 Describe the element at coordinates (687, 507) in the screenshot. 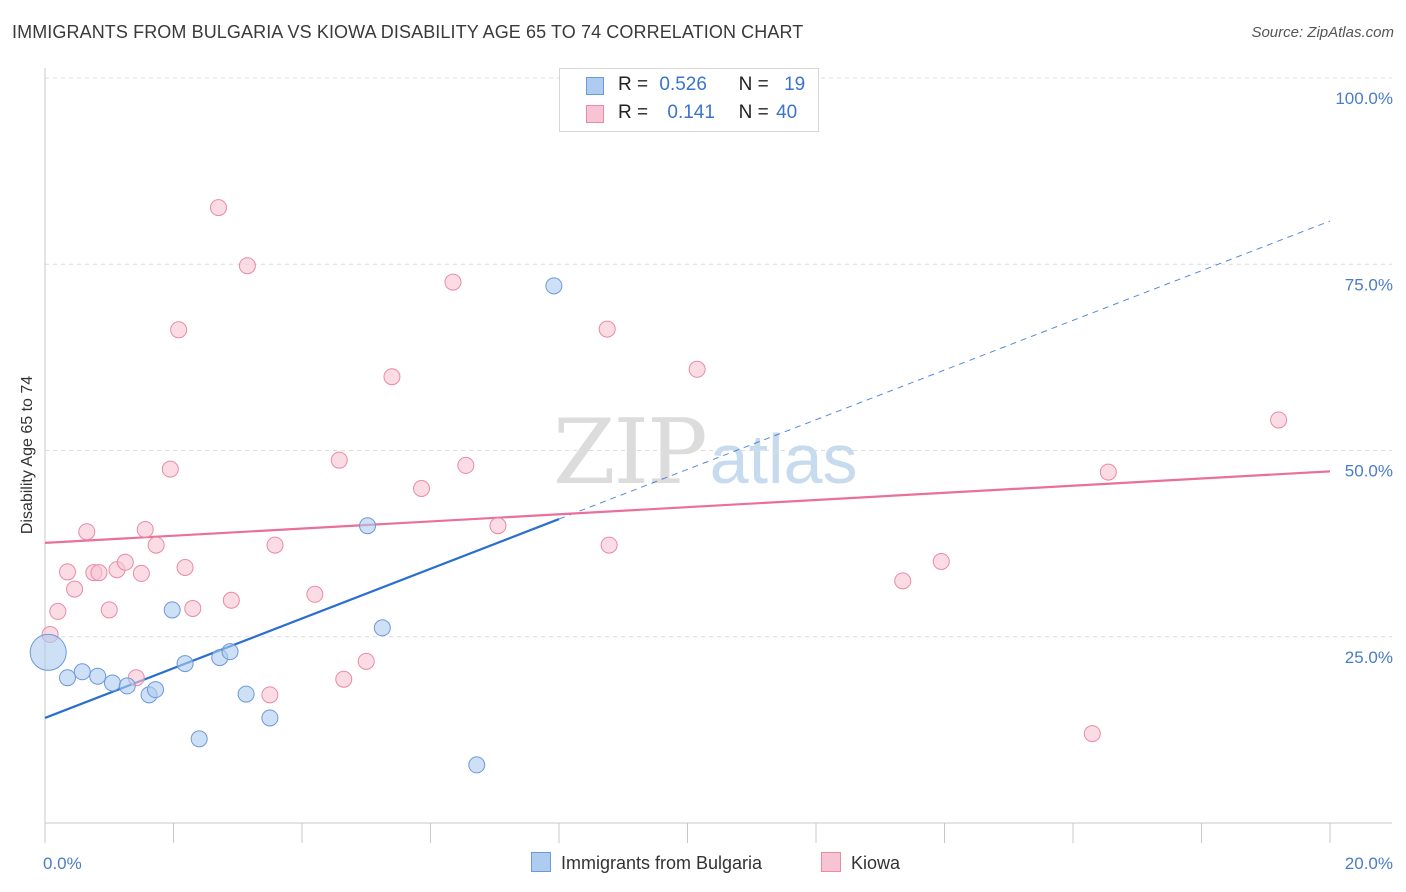

I see `trend-line-kiowa` at that location.